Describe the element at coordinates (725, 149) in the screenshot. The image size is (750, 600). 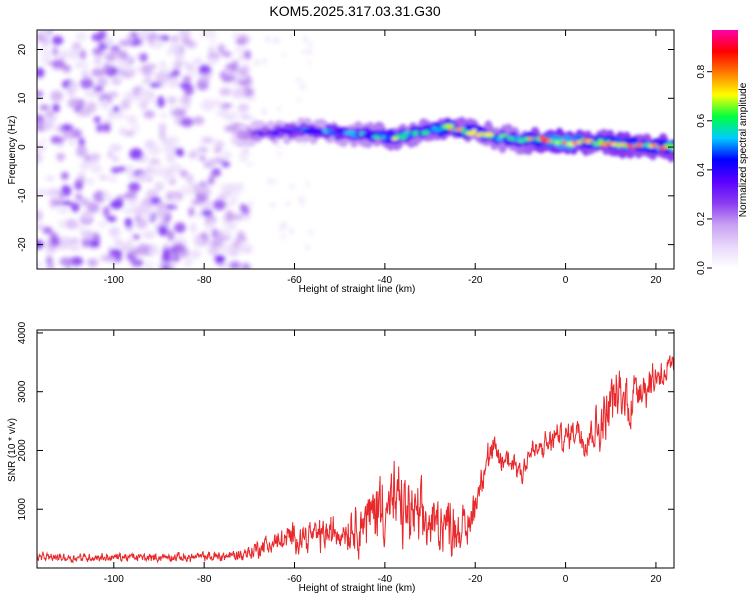
I see `colorbar-bar` at that location.